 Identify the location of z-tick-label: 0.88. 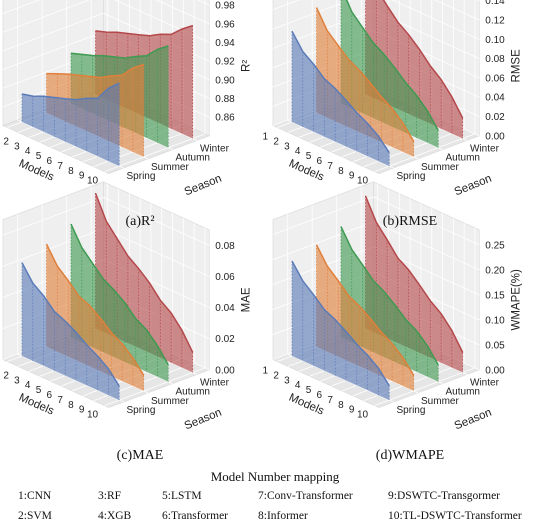
(225, 99).